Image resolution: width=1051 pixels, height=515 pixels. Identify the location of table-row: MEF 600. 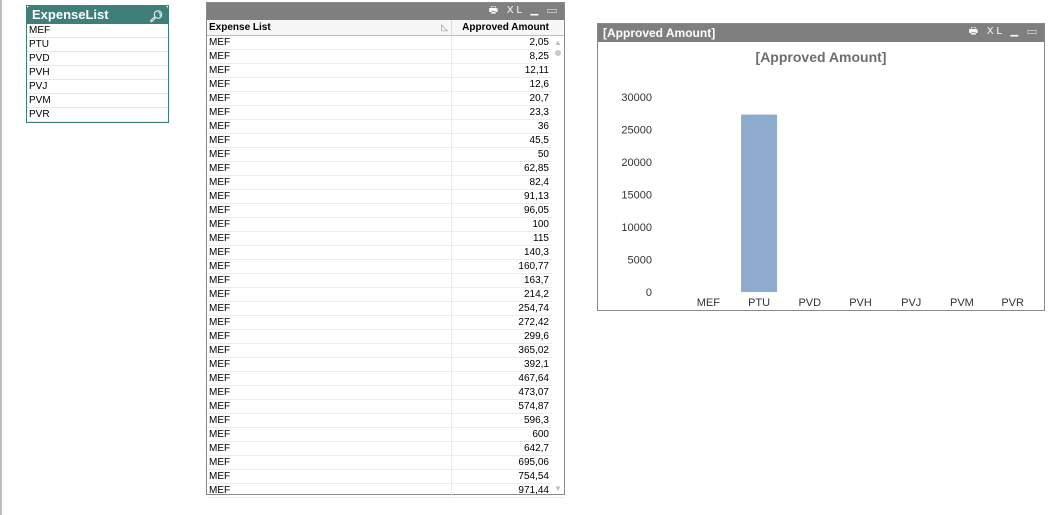
(385, 435).